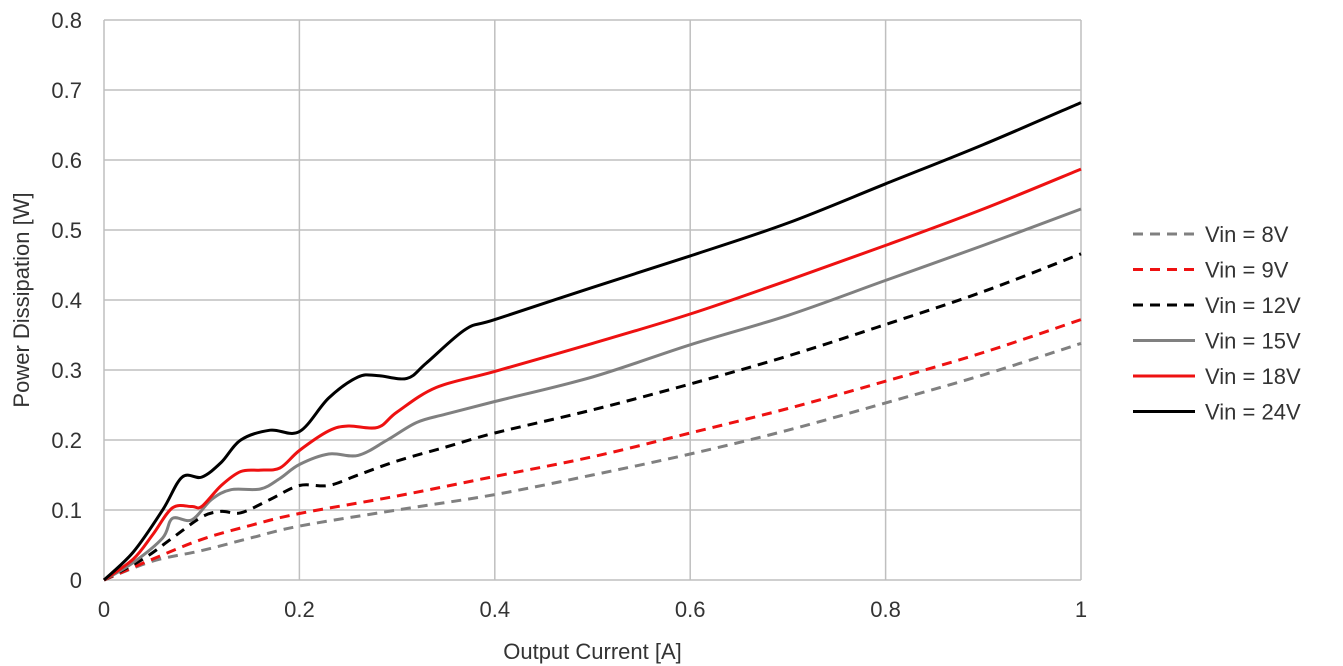 The height and width of the screenshot is (666, 1343). Describe the element at coordinates (66, 160) in the screenshot. I see `y-tick-label: 0.6` at that location.